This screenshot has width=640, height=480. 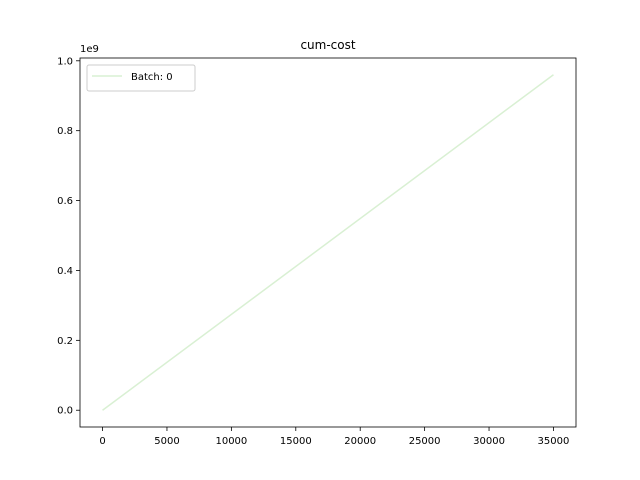 What do you see at coordinates (231, 441) in the screenshot?
I see `x-tick-label: 10000` at bounding box center [231, 441].